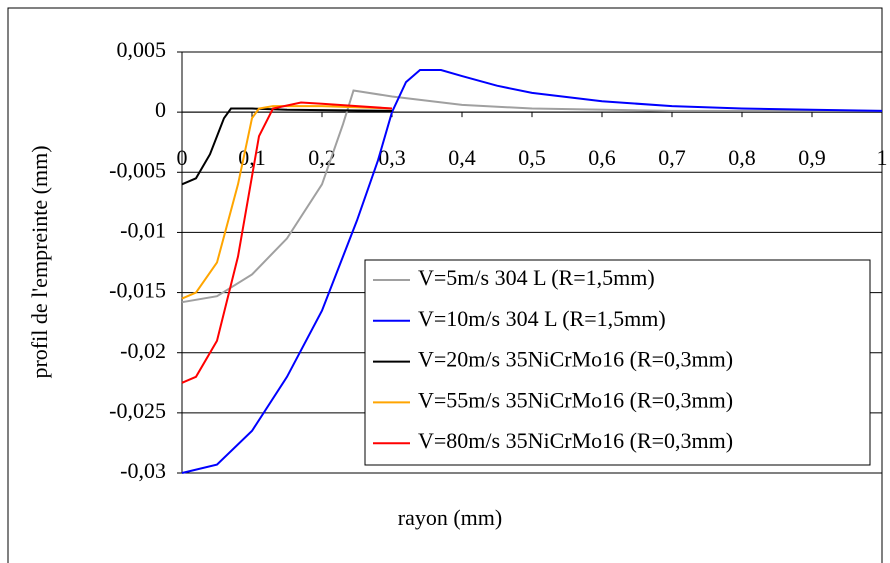 The height and width of the screenshot is (563, 890). I want to click on x-tick-label: 0,6, so click(602, 157).